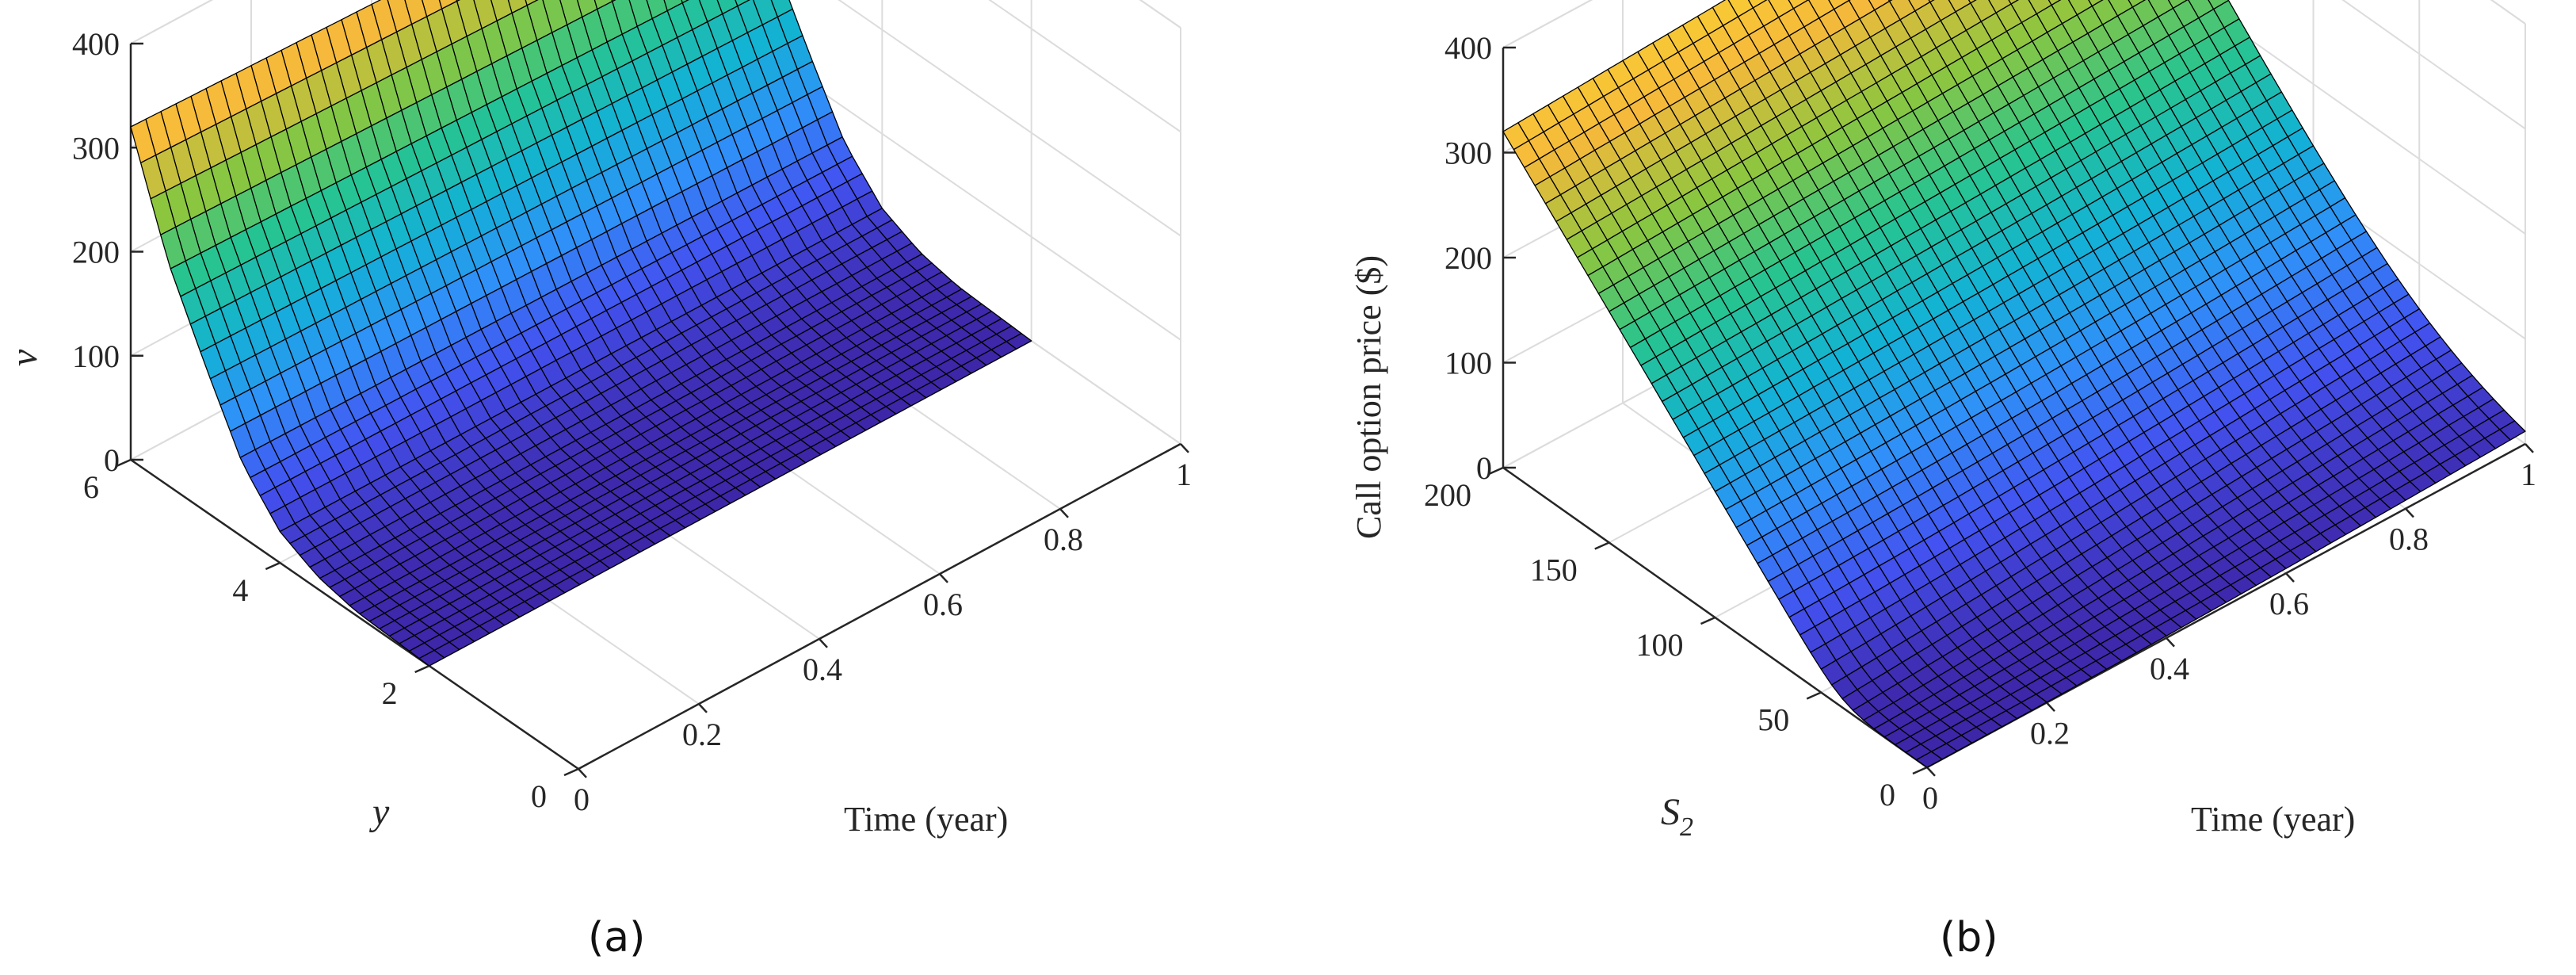 The image size is (2576, 975). I want to click on panel-b-ylabel: S2, so click(1677, 816).